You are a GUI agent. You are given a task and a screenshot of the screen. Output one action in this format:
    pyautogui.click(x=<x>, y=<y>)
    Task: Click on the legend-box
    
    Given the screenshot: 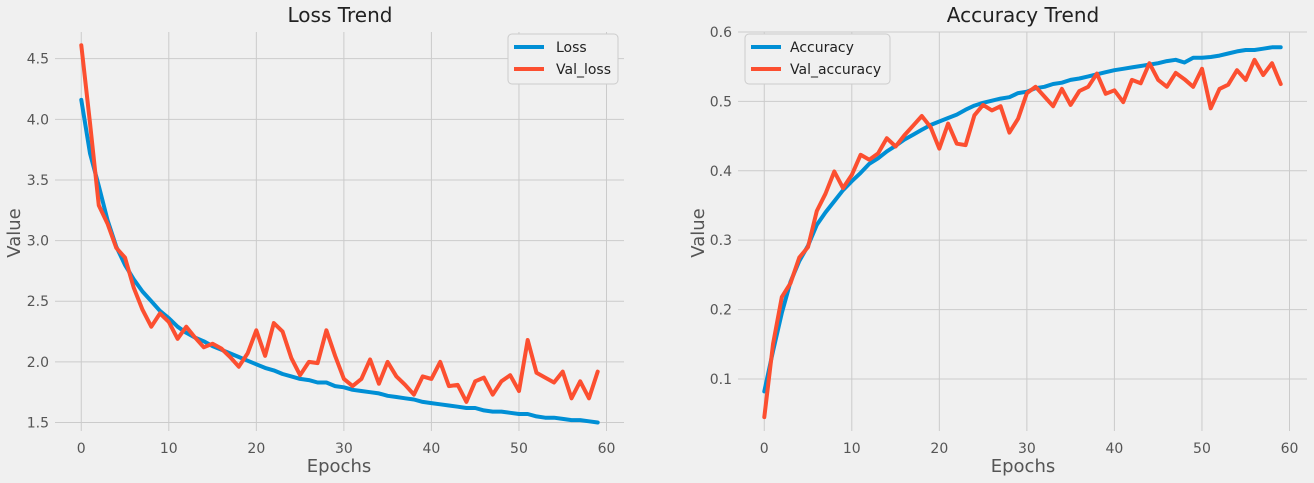 What is the action you would take?
    pyautogui.click(x=817, y=59)
    